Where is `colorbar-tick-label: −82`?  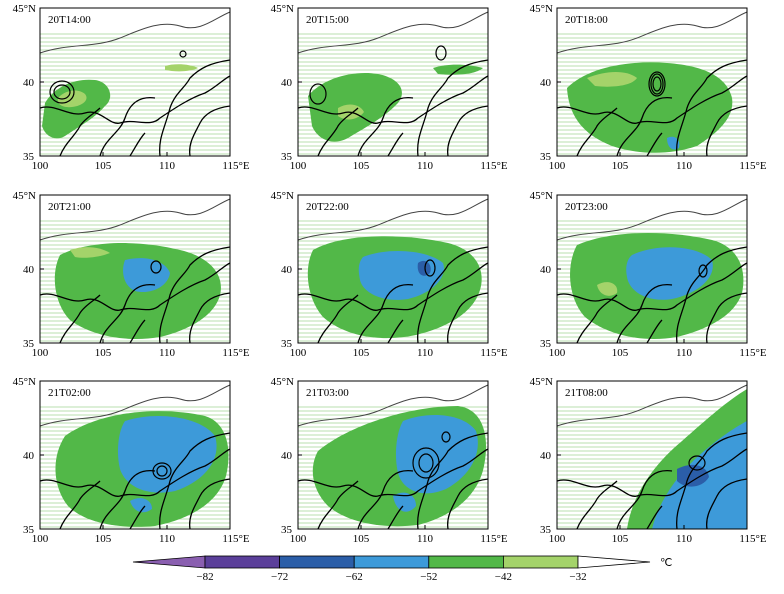 colorbar-tick-label: −82 is located at coordinates (204, 577).